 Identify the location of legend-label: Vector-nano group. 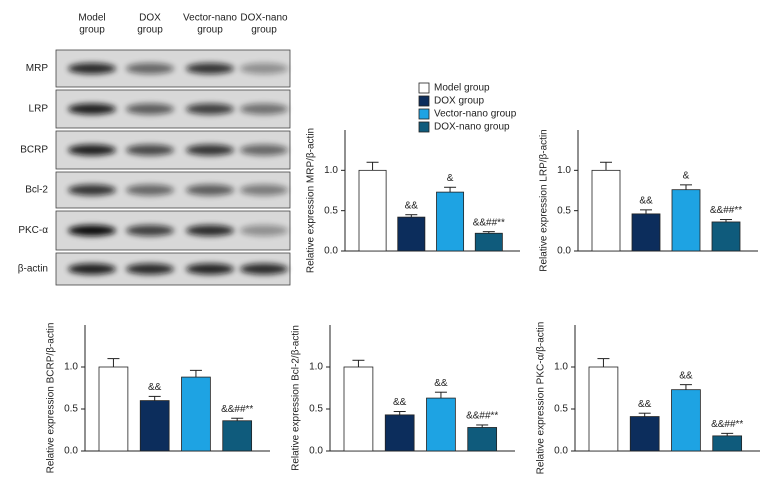
(475, 114).